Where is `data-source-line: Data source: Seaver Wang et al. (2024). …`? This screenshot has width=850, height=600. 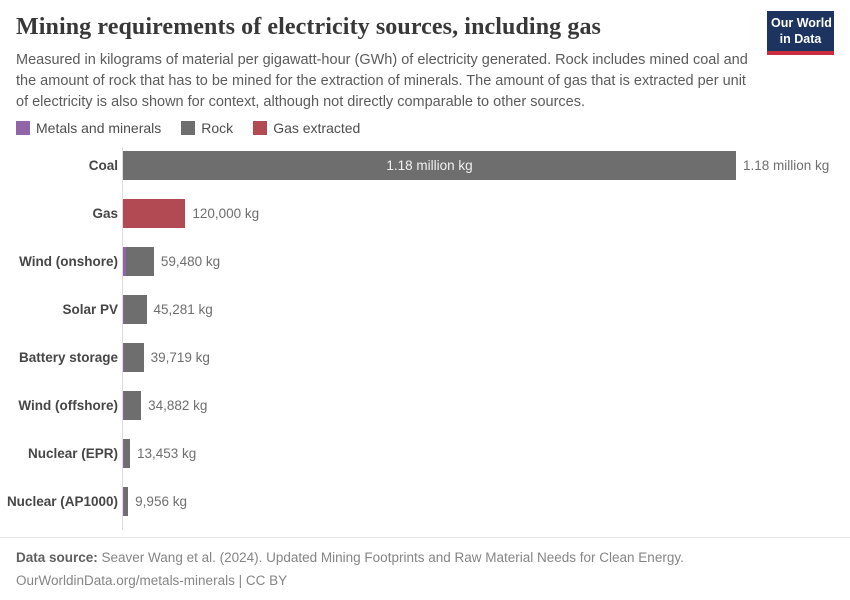 data-source-line: Data source: Seaver Wang et al. (2024). … is located at coordinates (425, 558).